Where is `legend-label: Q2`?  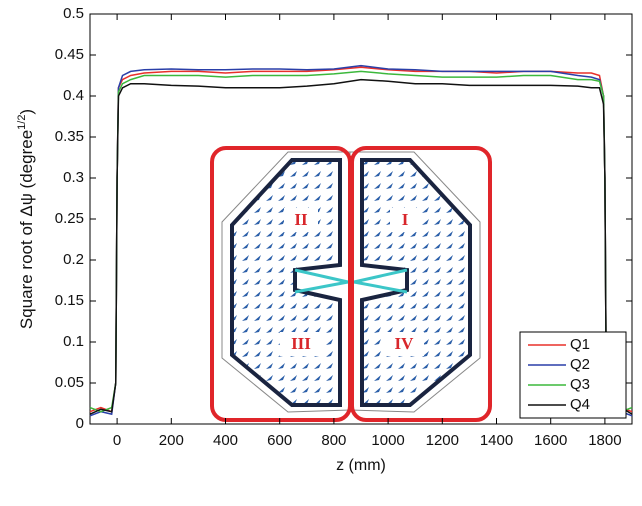 legend-label: Q2 is located at coordinates (580, 364).